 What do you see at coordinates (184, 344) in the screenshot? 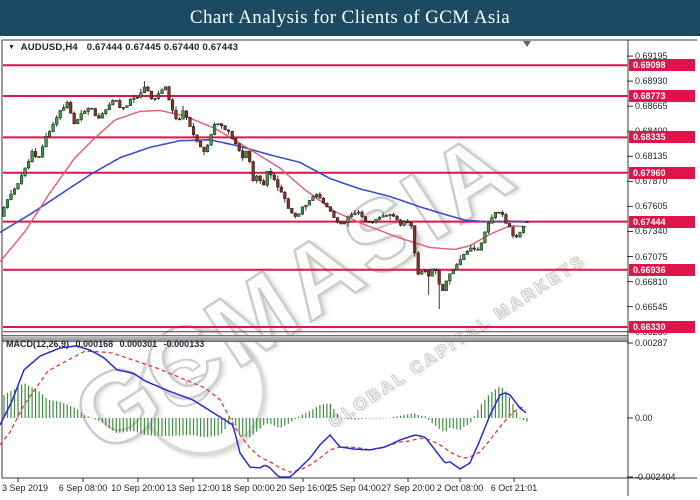
I see `macd-hist-value: -0.000133` at bounding box center [184, 344].